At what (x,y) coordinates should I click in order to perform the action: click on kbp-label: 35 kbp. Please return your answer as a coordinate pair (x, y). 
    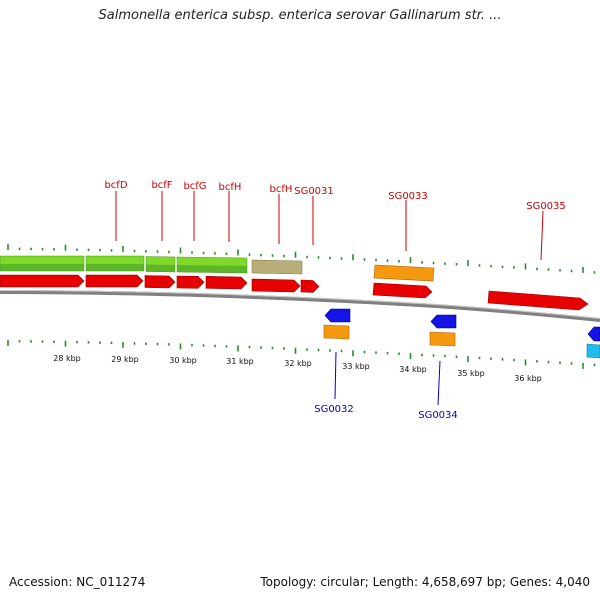
    Looking at the image, I should click on (471, 373).